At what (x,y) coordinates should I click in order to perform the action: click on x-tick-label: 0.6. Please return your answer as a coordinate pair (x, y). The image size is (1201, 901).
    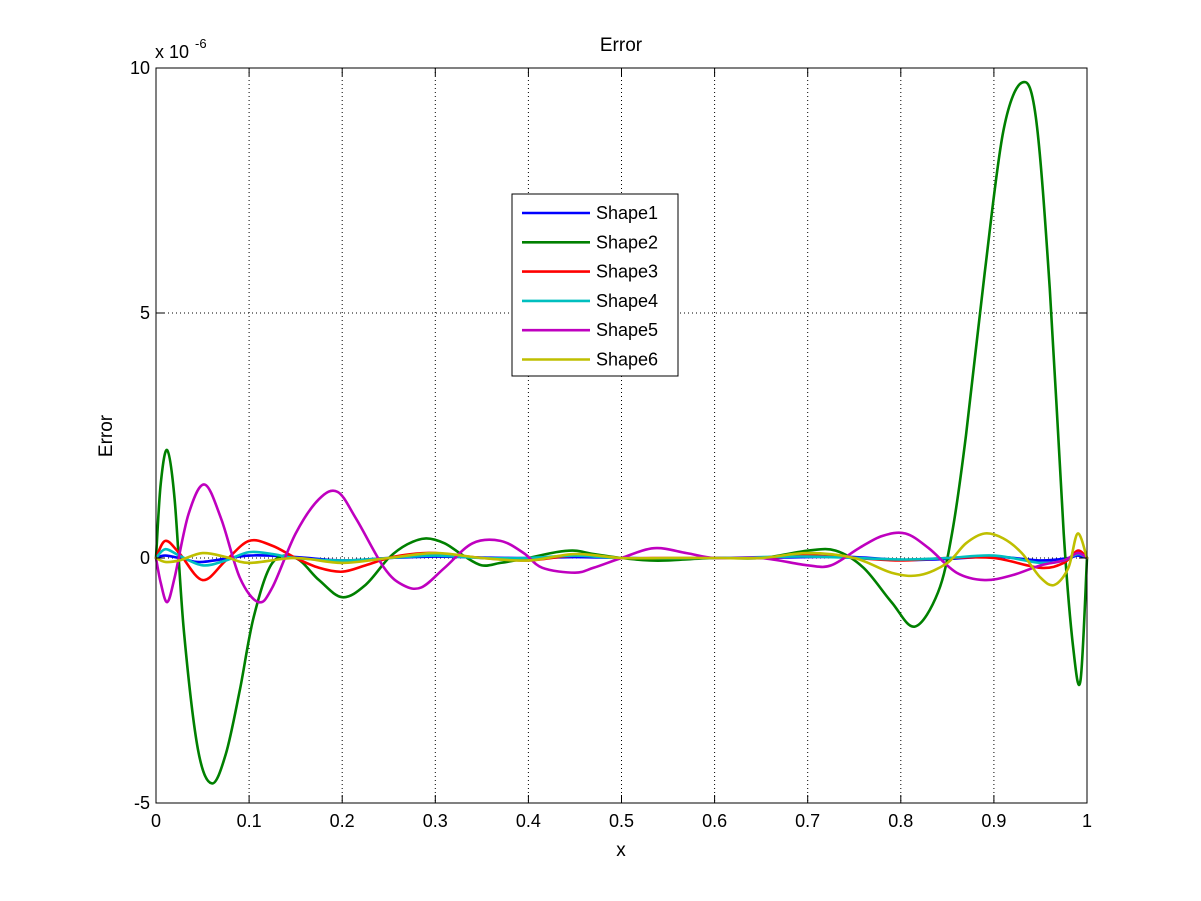
    Looking at the image, I should click on (714, 821).